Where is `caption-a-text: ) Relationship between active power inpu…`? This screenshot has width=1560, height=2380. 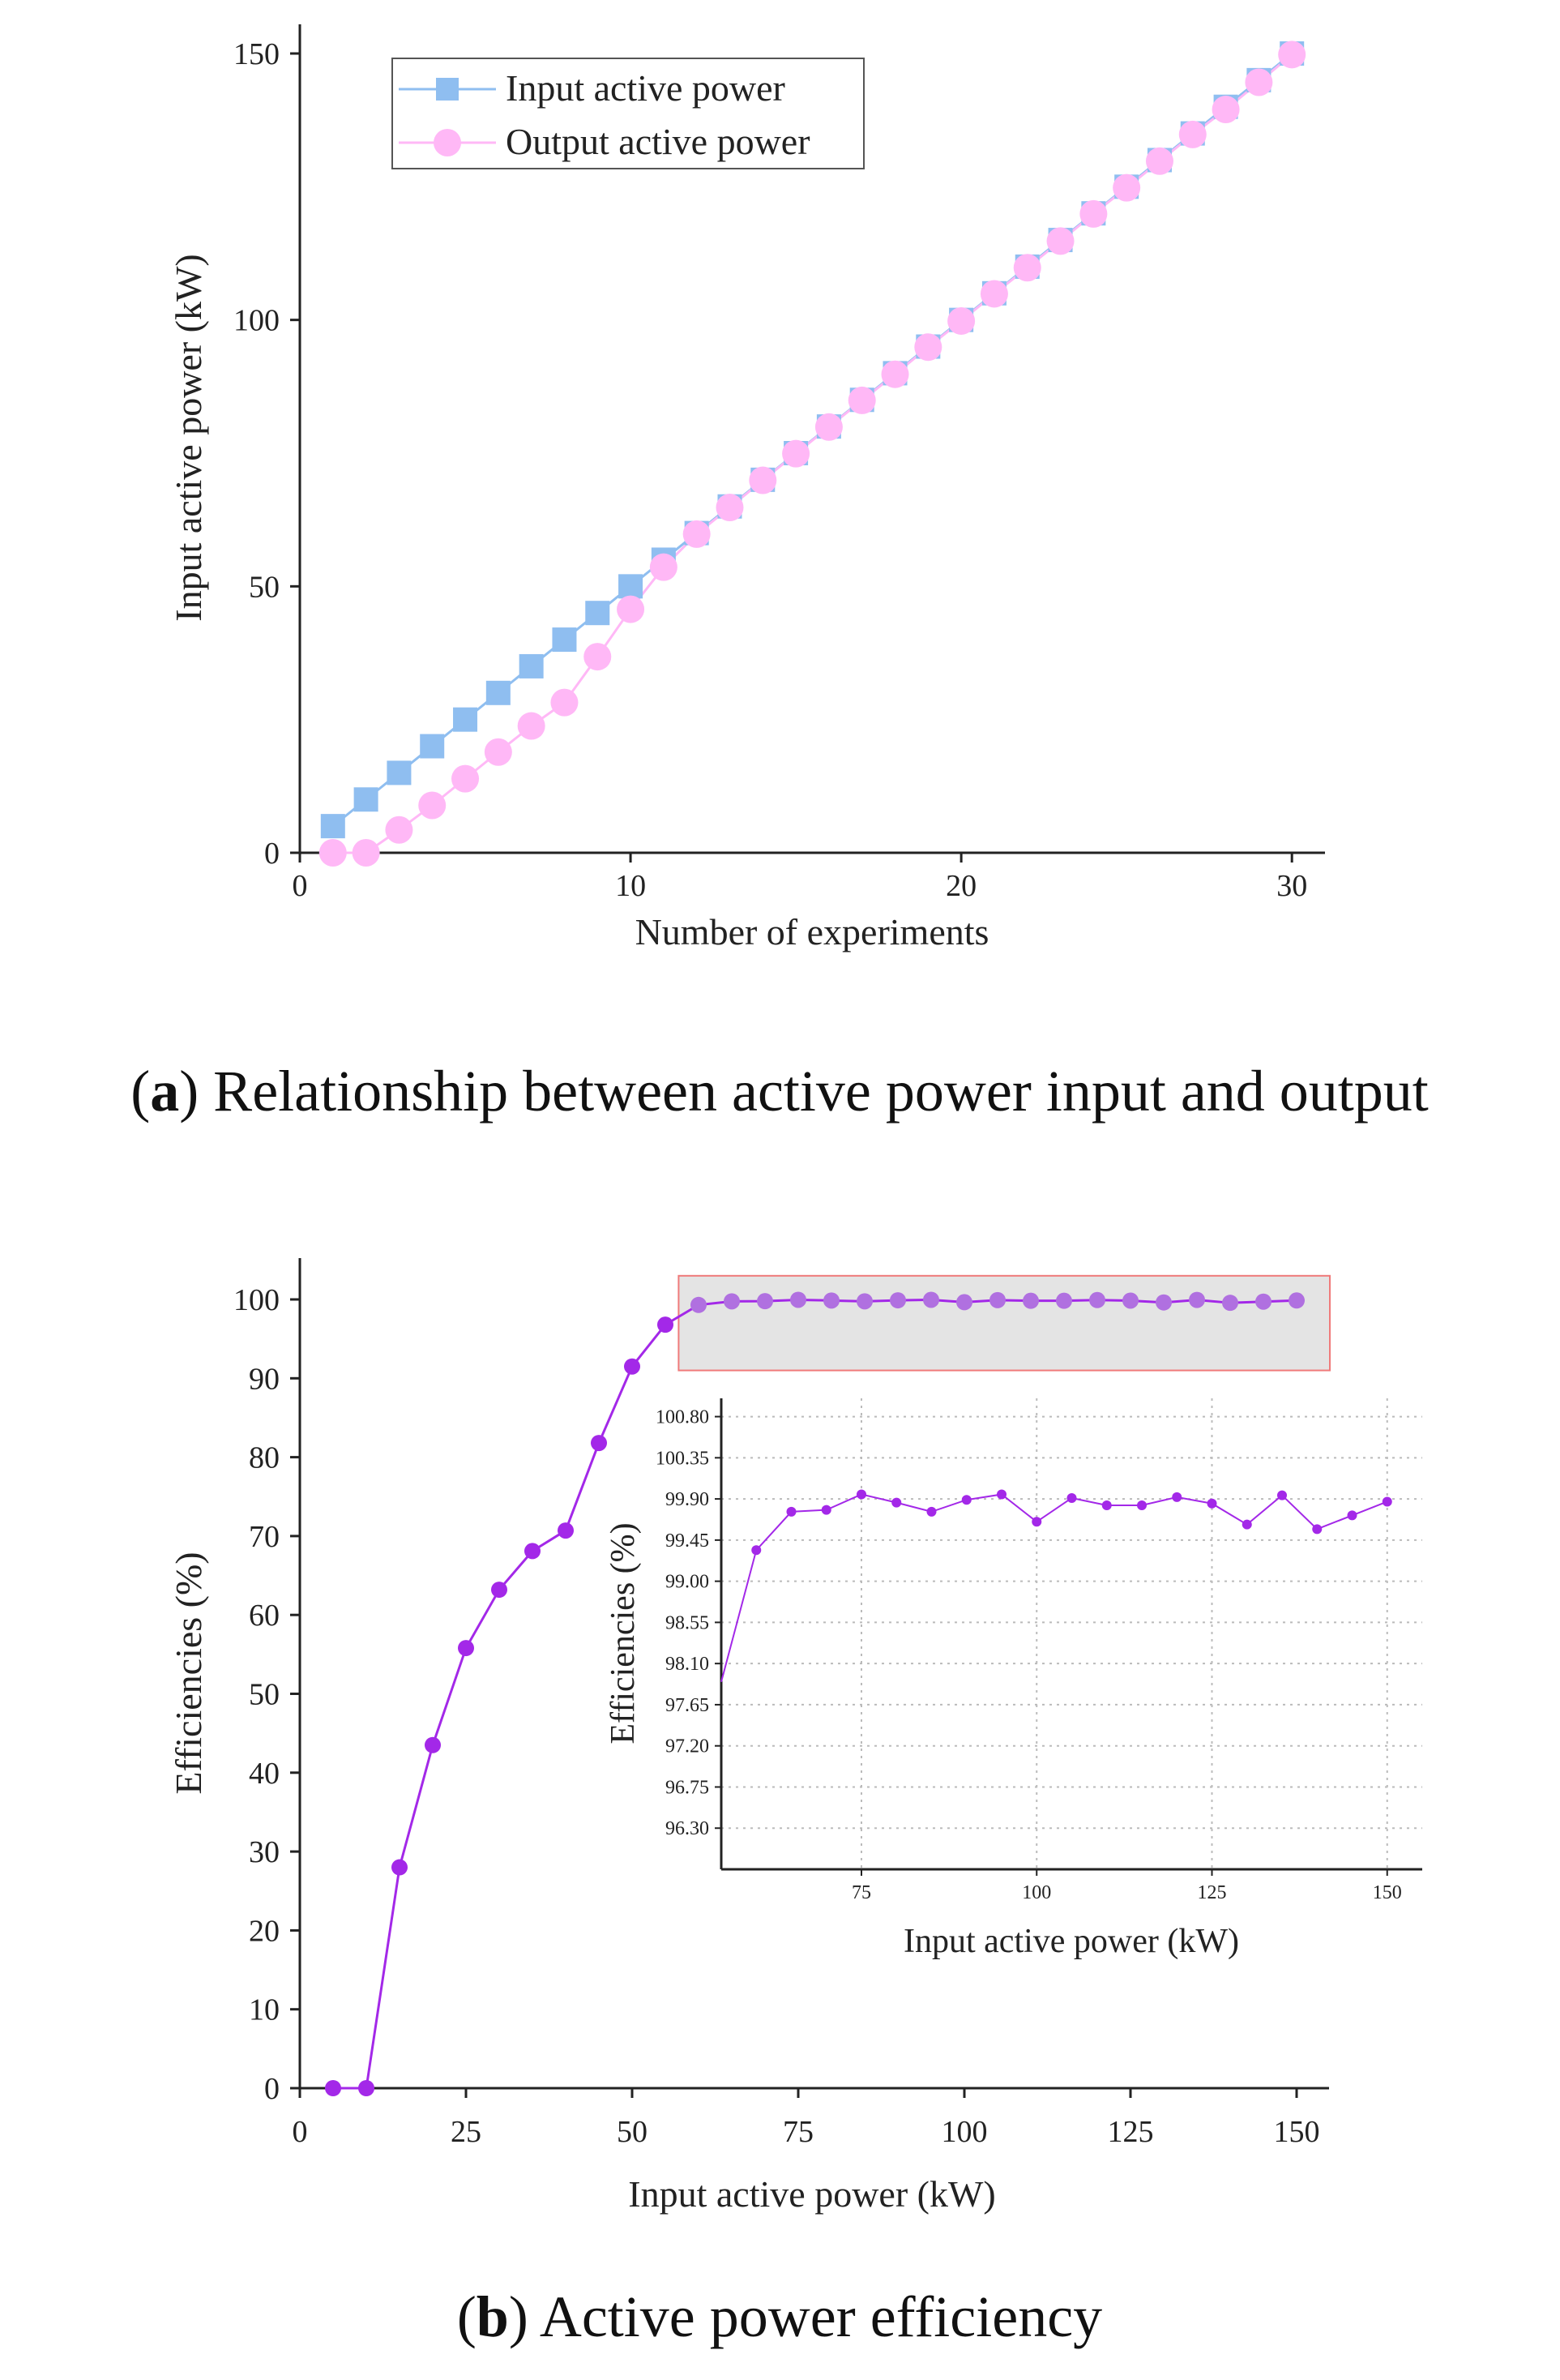 caption-a-text: ) Relationship between active power inpu… is located at coordinates (804, 1092).